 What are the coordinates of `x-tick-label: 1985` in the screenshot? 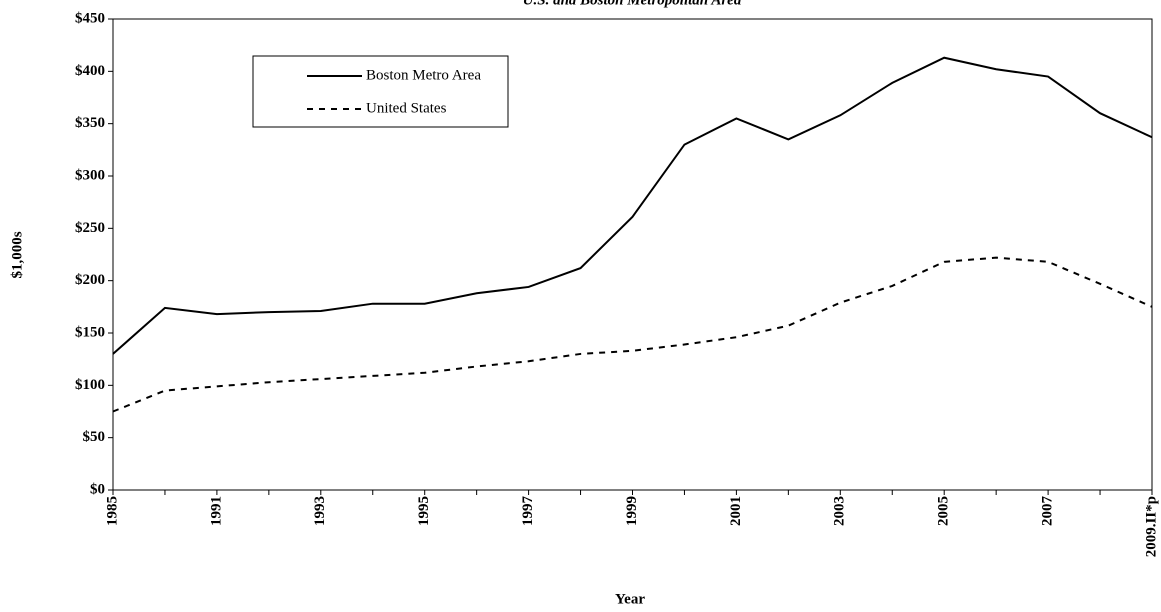 It's located at (112, 511).